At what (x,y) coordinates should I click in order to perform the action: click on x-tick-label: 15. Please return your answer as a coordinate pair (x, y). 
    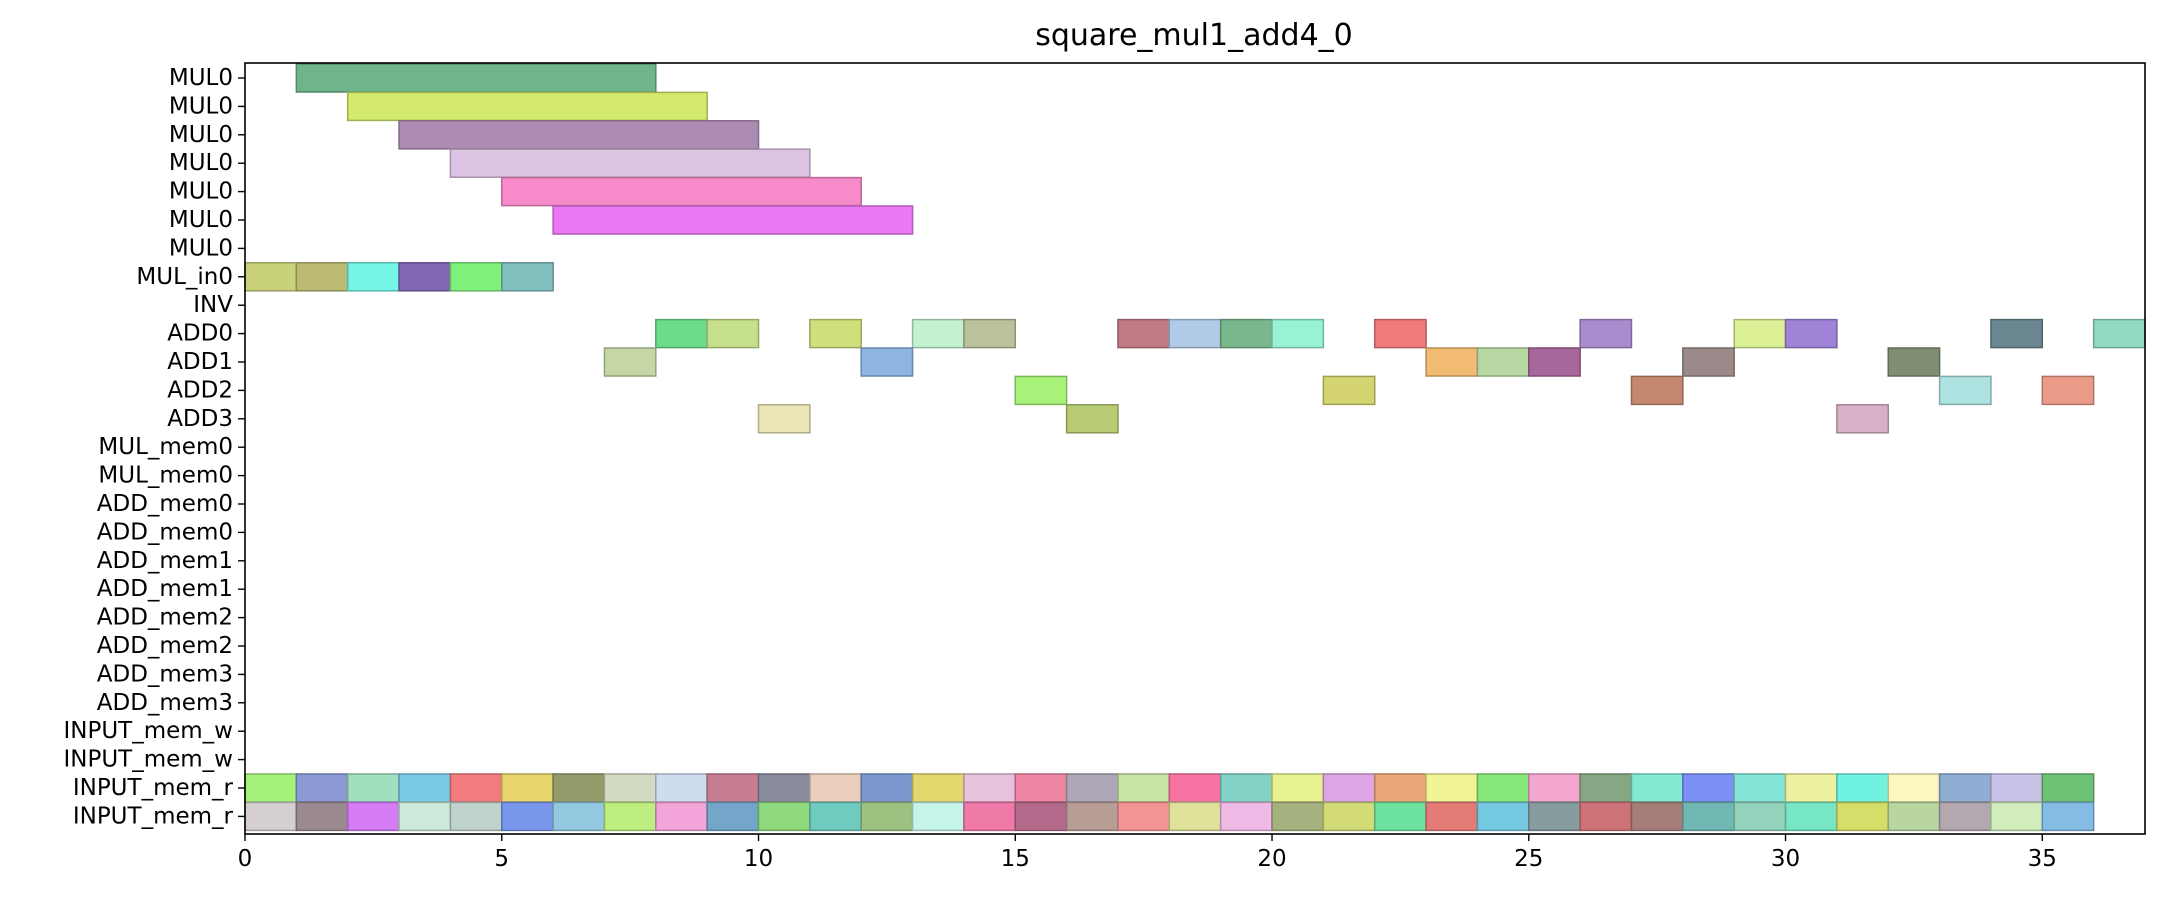
    Looking at the image, I should click on (1015, 859).